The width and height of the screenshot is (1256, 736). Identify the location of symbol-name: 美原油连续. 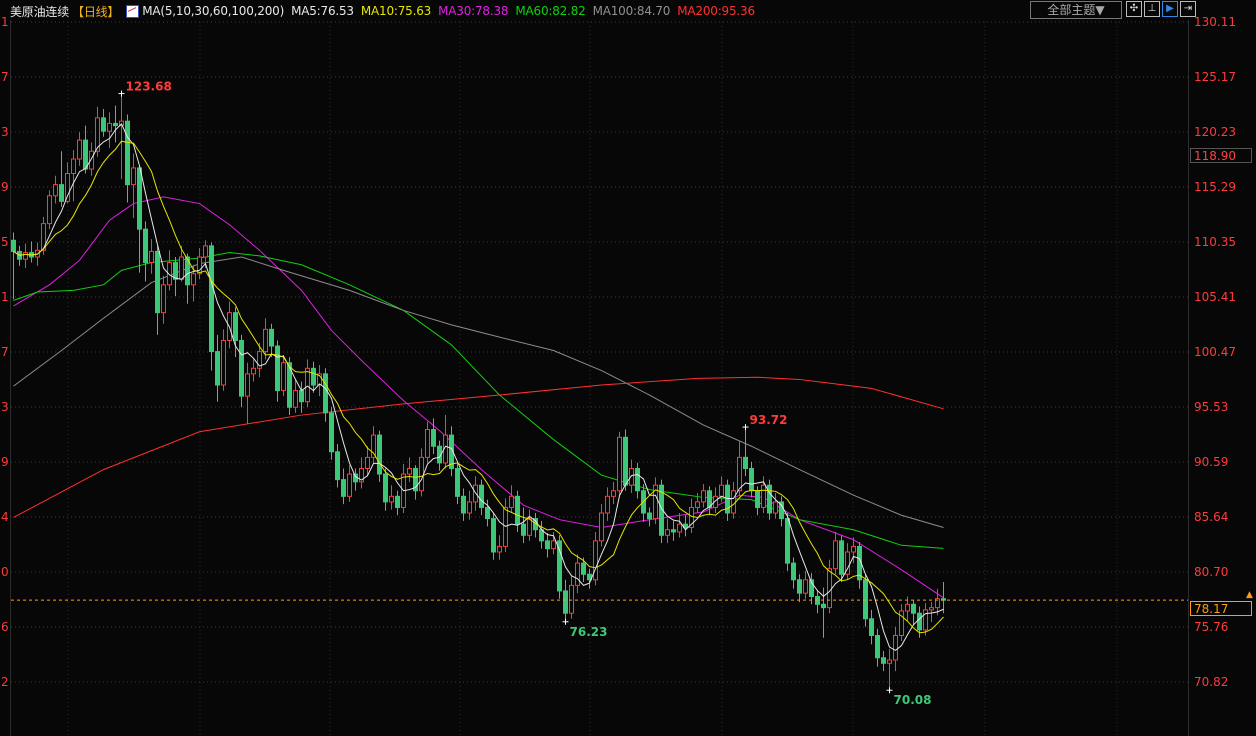
(40, 11).